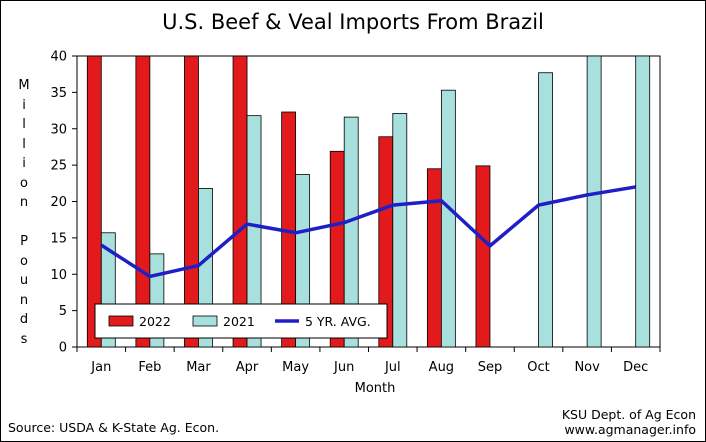  I want to click on source-note: Source: USDA & K-State Ag. Econ., so click(114, 427).